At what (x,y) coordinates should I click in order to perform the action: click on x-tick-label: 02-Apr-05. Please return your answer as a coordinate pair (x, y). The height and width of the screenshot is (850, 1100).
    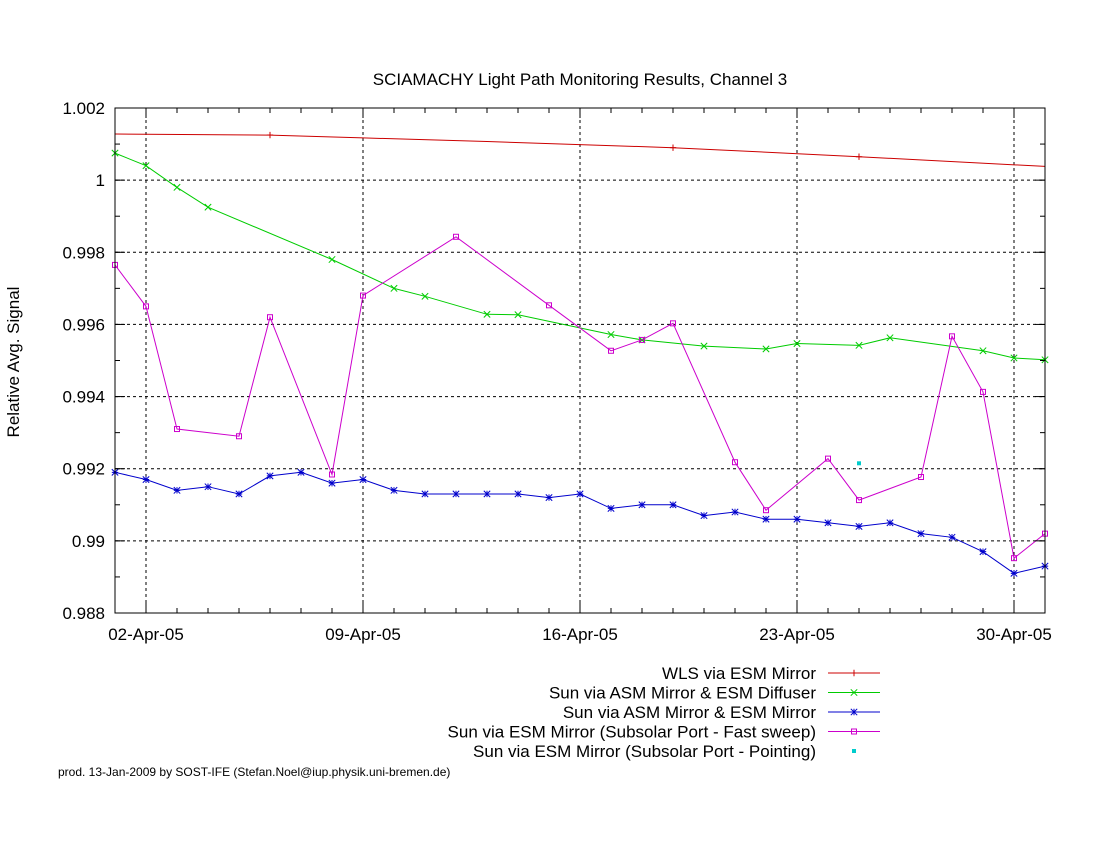
    Looking at the image, I should click on (146, 634).